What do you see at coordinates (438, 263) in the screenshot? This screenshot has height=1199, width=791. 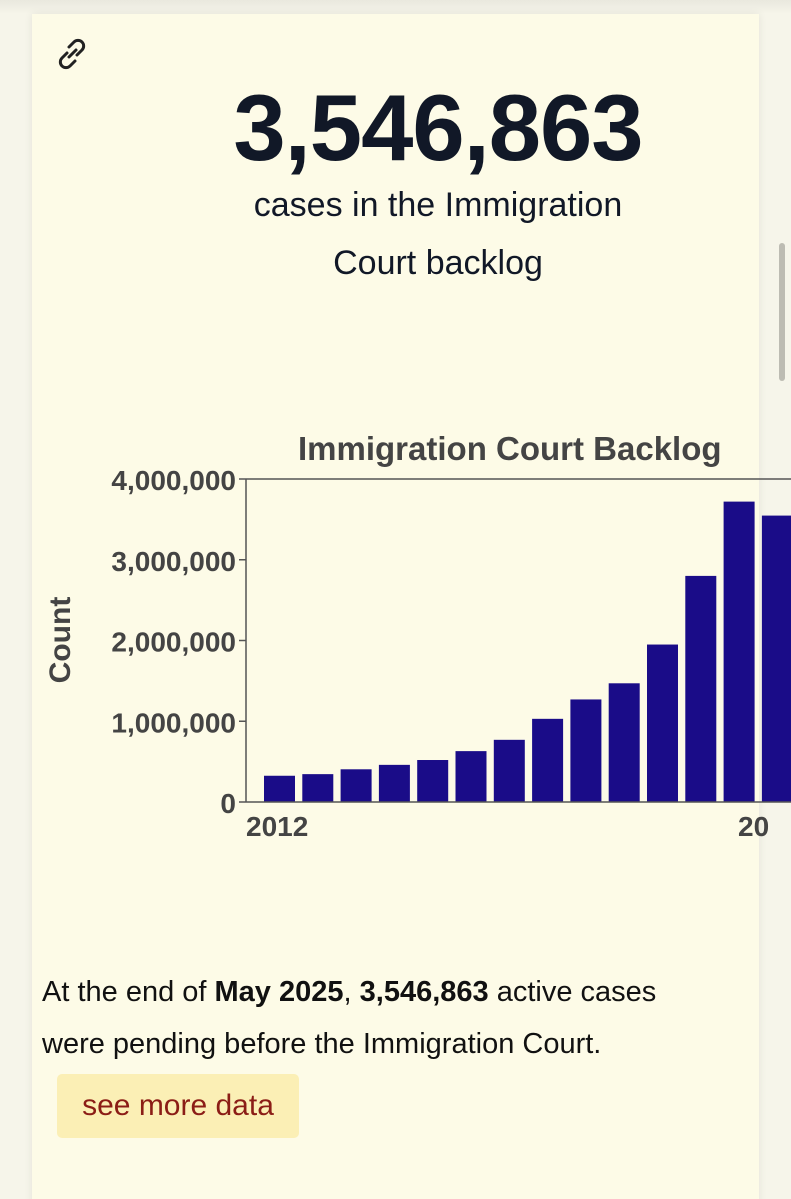 I see `backlog-label-line2: Court backlog` at bounding box center [438, 263].